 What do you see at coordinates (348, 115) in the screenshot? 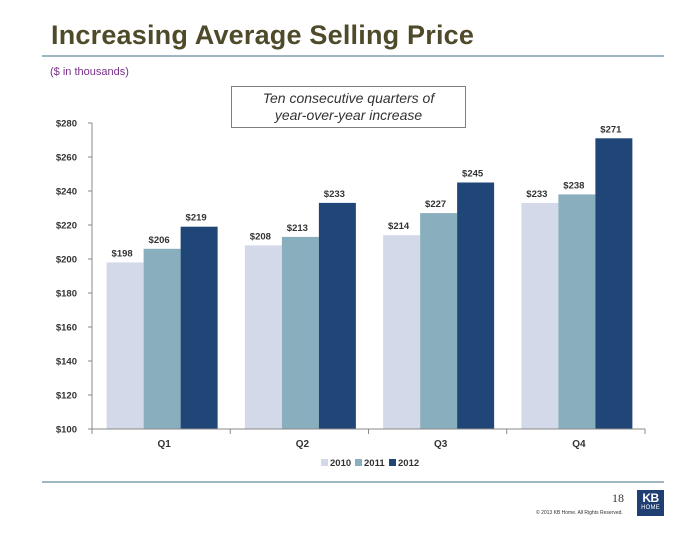
I see `callout-line-2: year-over-year increase` at bounding box center [348, 115].